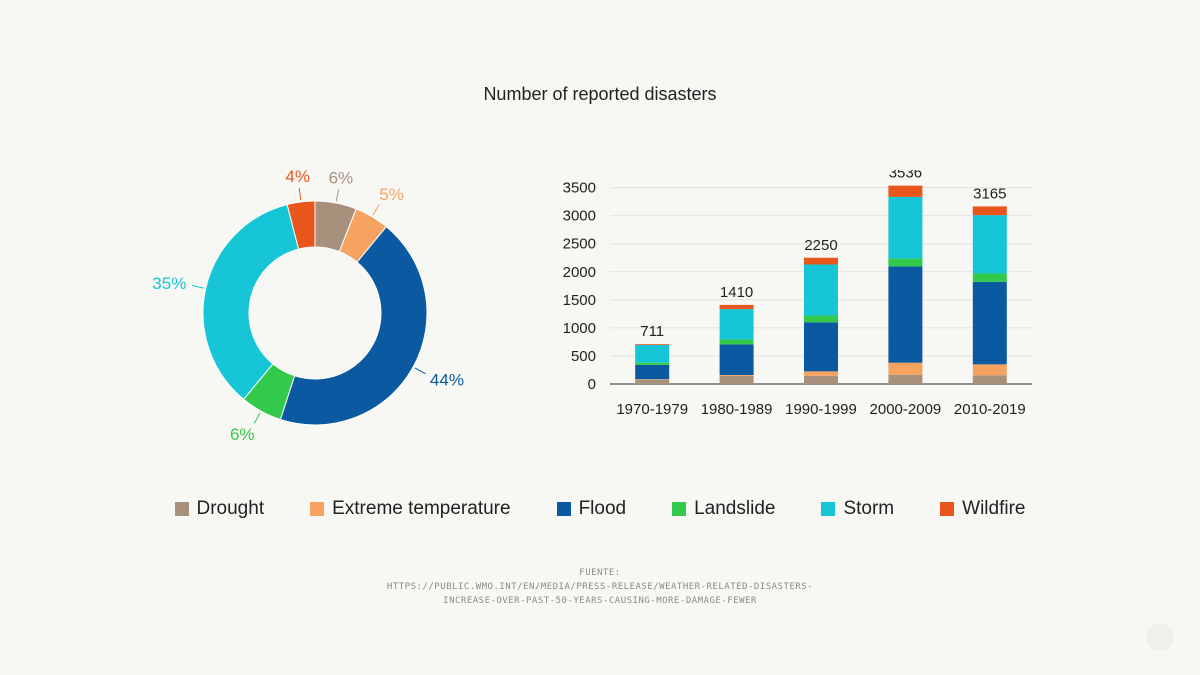 The width and height of the screenshot is (1200, 675). What do you see at coordinates (251, 302) in the screenshot?
I see `donut-slice-storm` at bounding box center [251, 302].